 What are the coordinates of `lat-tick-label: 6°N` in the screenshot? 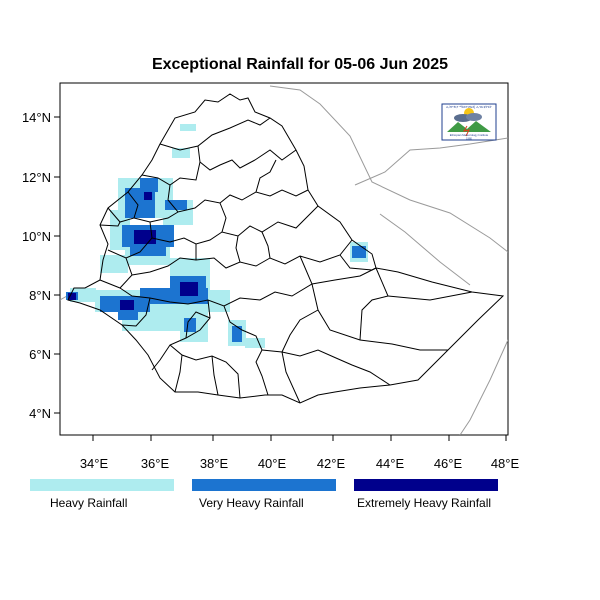 It's located at (40, 354).